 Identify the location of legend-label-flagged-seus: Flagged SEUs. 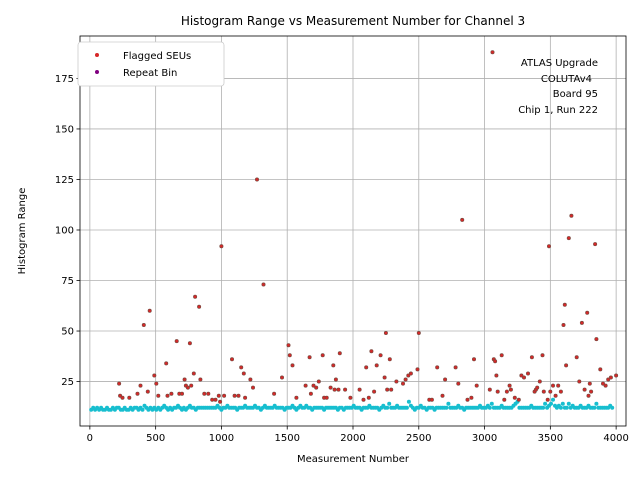
(157, 56).